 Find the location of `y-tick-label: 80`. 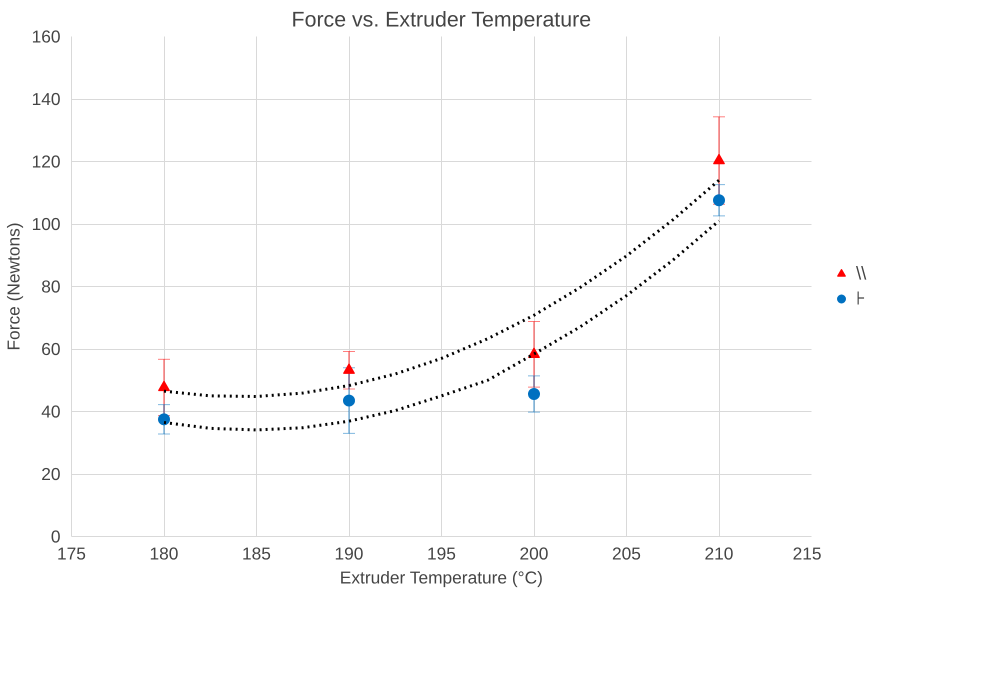

y-tick-label: 80 is located at coordinates (51, 286).